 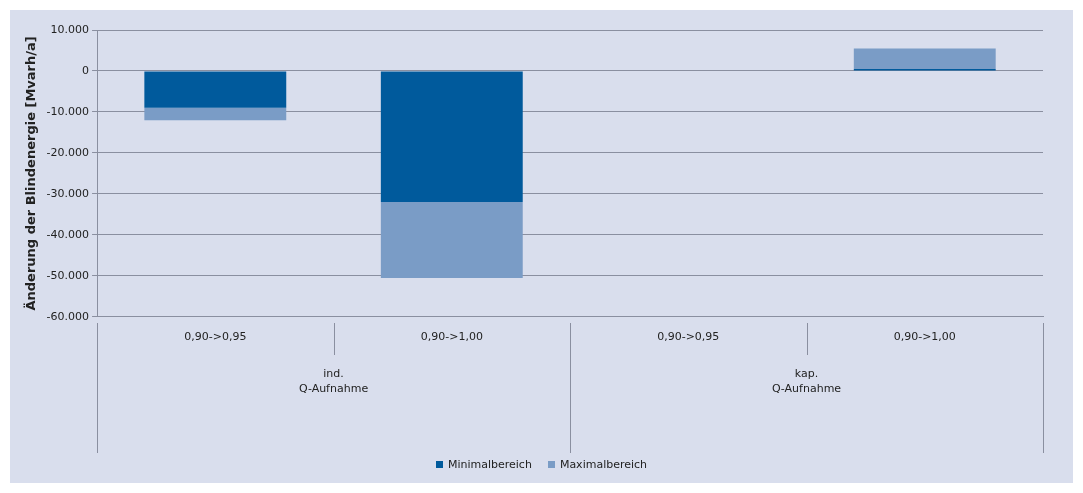 I want to click on y-tick-label: -20.000, so click(x=68, y=152).